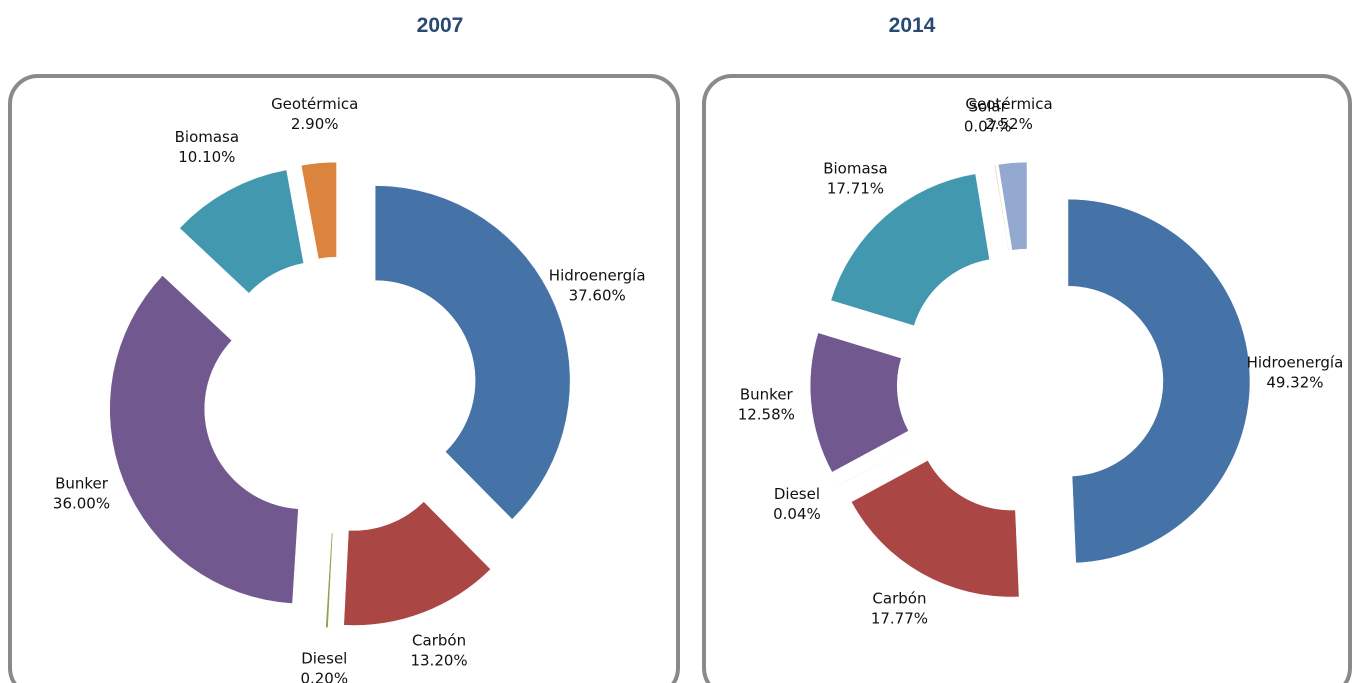 The image size is (1353, 683). I want to click on slice-value: 10.10%, so click(206, 157).